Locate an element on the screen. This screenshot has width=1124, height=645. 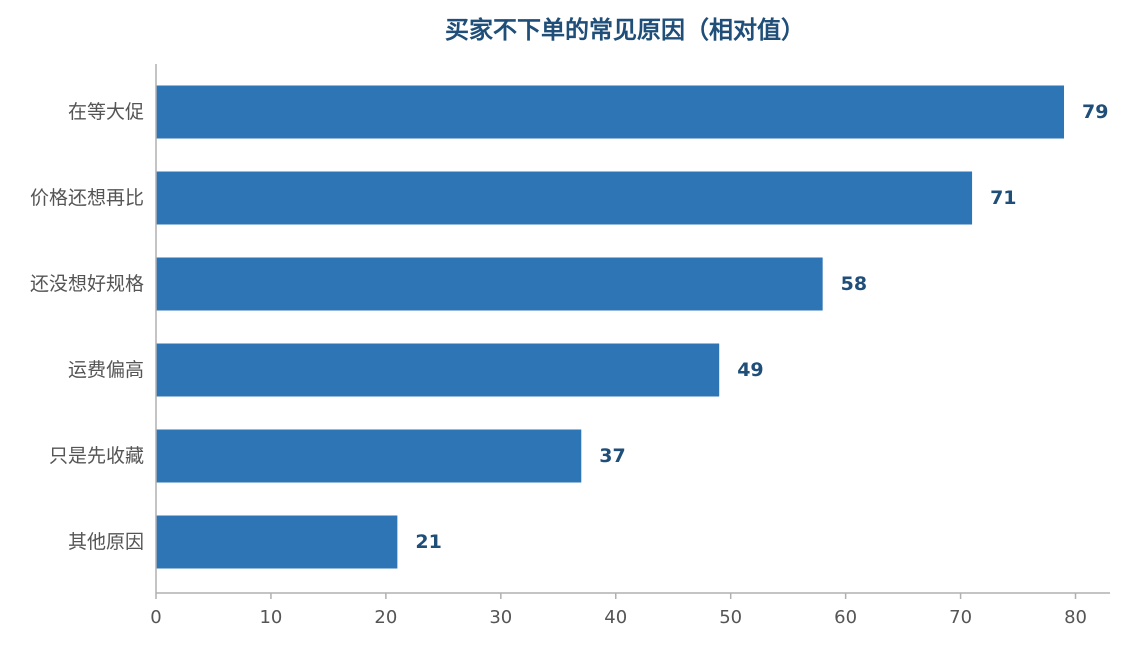
data-label-2: 58 is located at coordinates (854, 284).